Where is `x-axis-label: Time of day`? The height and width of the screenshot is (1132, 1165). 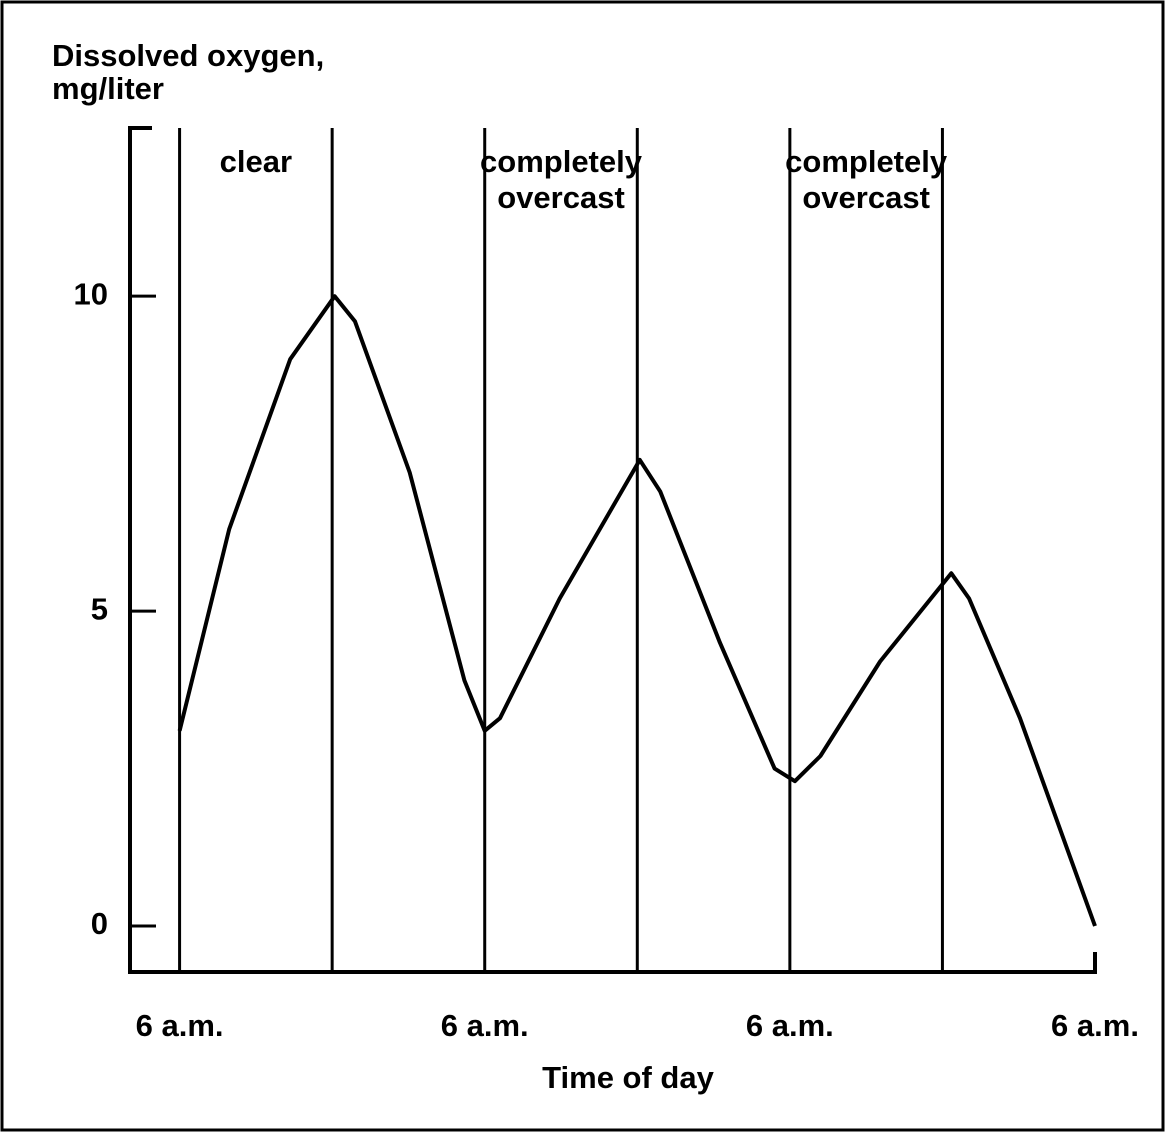
x-axis-label: Time of day is located at coordinates (628, 1077).